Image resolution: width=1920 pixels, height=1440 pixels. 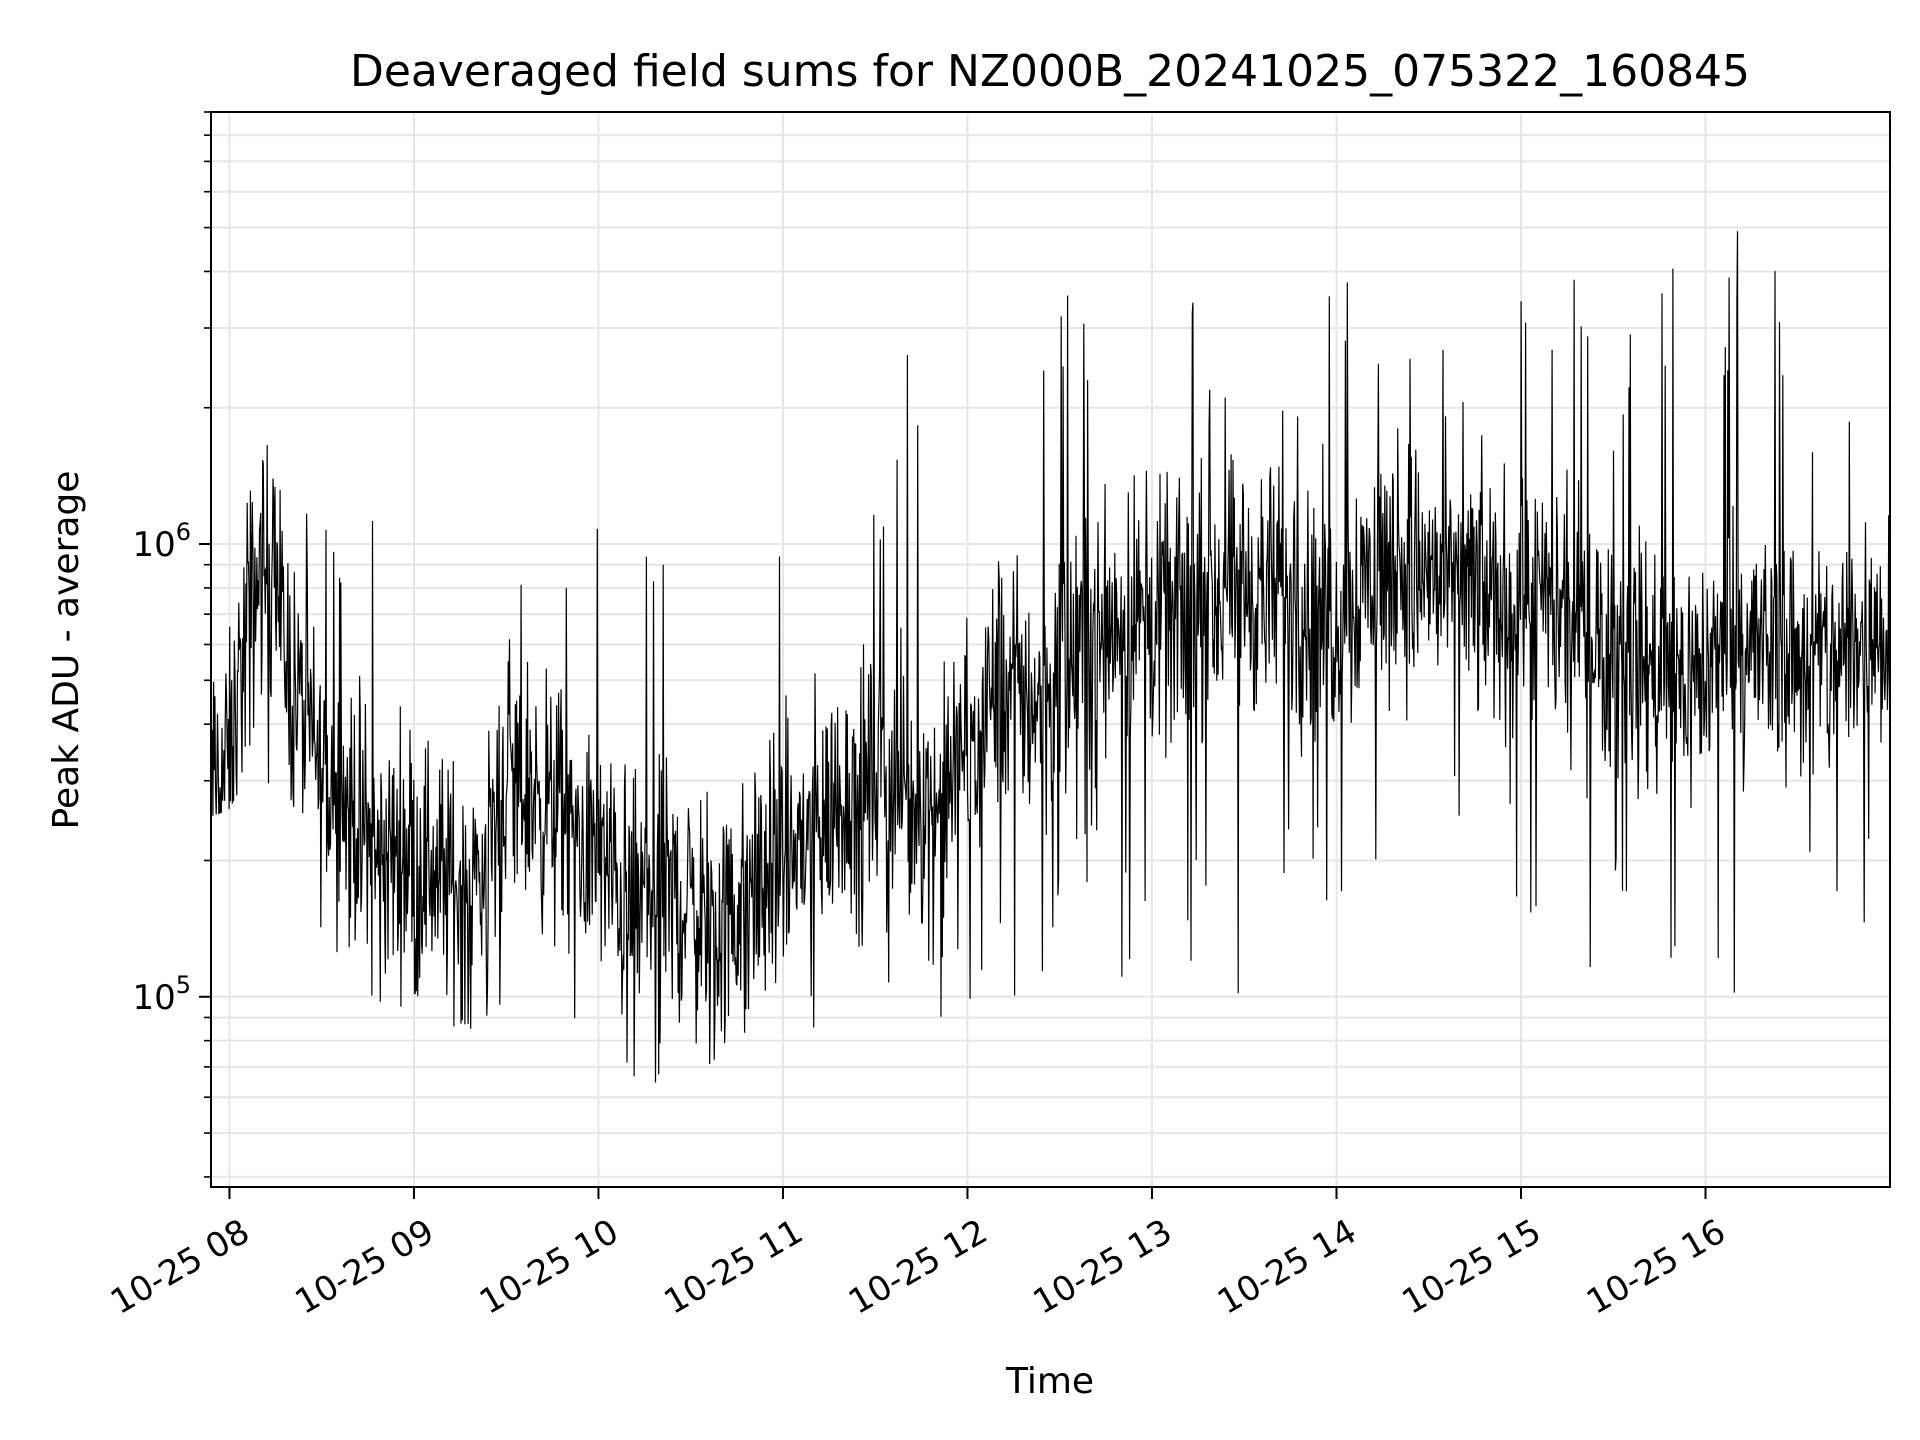 I want to click on y-tick-label: 10⁶, so click(x=161, y=541).